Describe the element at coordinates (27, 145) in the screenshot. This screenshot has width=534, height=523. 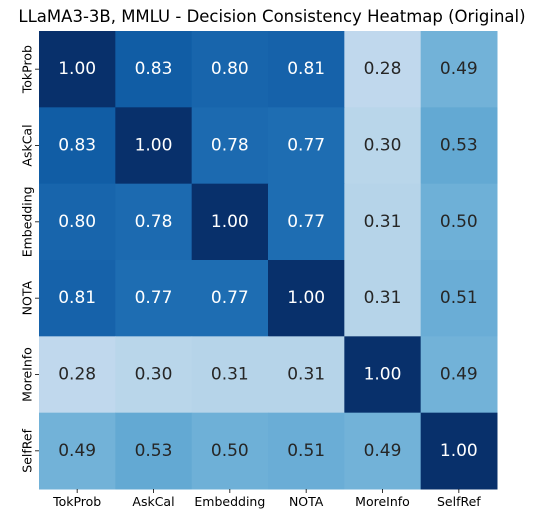
I see `y-tick-label: AskCal` at that location.